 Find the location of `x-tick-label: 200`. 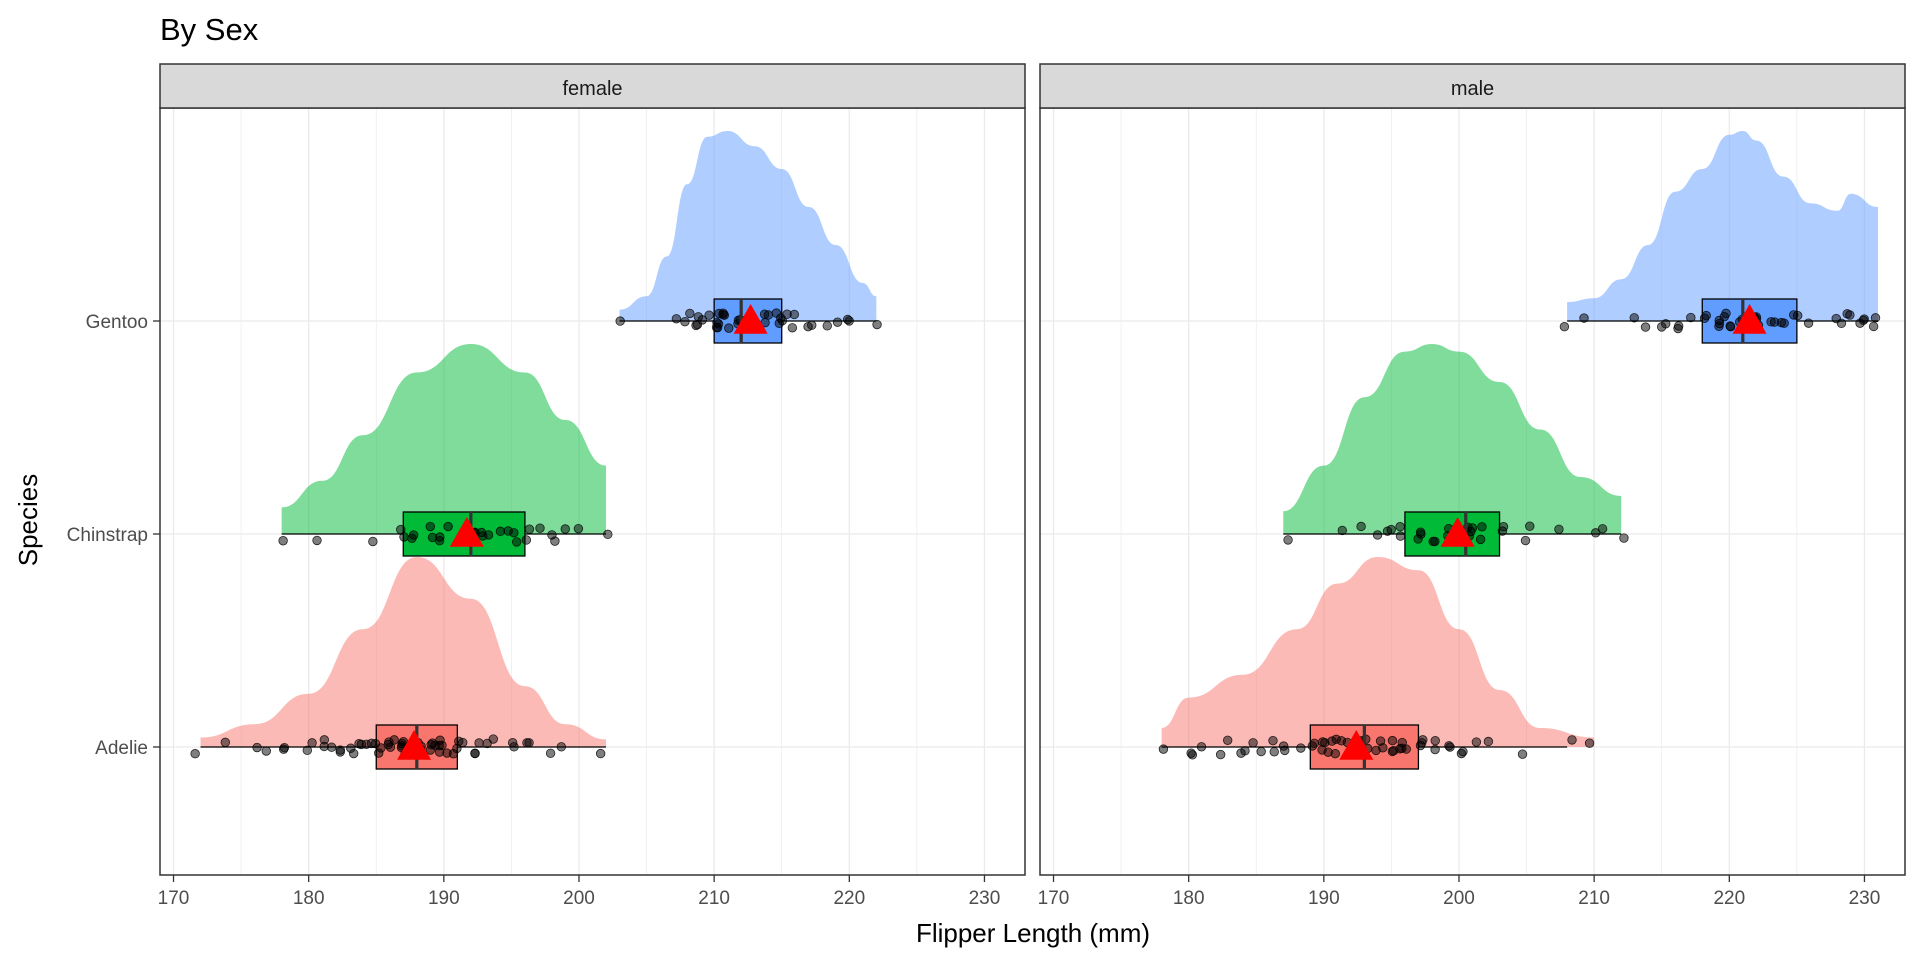

x-tick-label: 200 is located at coordinates (579, 898).